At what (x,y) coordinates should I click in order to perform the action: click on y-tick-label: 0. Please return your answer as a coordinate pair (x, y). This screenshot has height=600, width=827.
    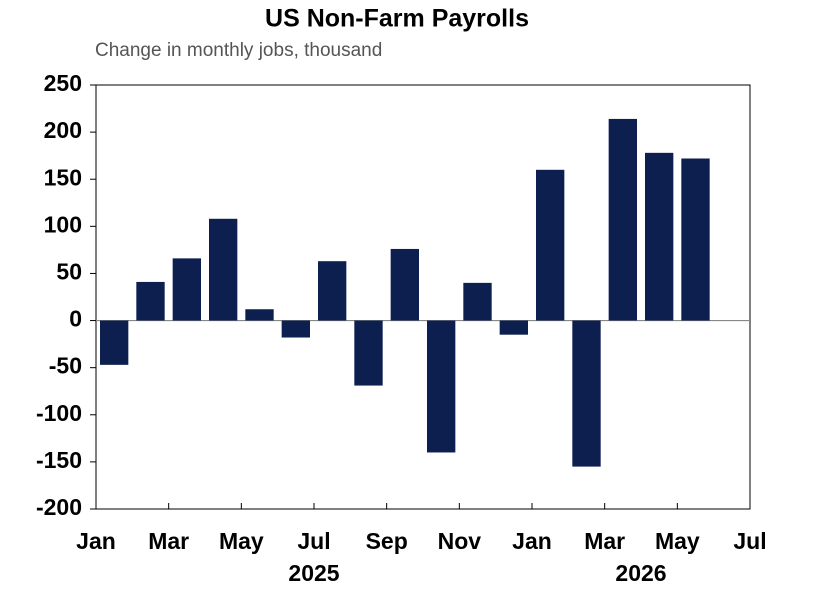
    Looking at the image, I should click on (75, 319).